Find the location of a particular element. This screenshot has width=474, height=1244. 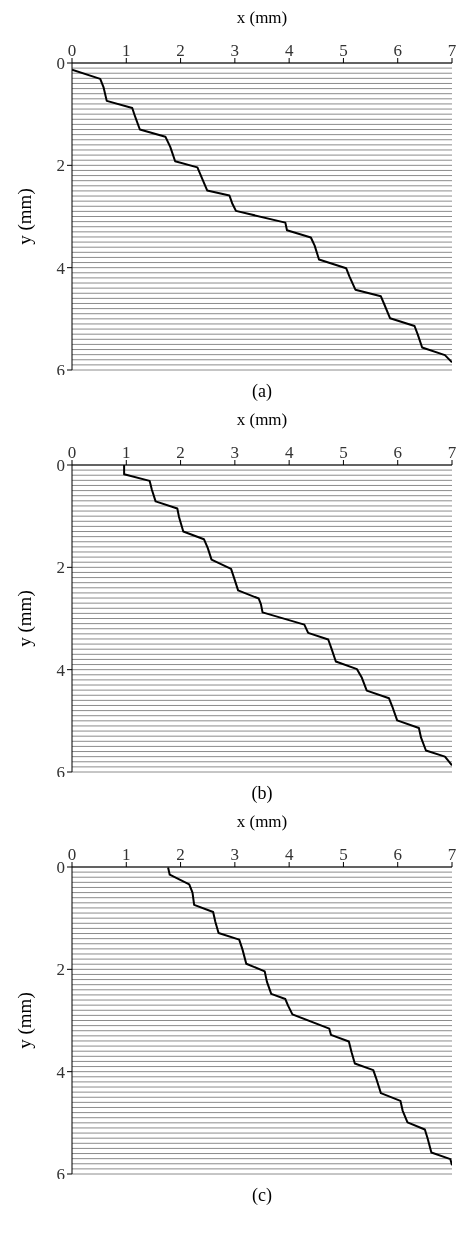

text: (b) is located at coordinates (262, 793).